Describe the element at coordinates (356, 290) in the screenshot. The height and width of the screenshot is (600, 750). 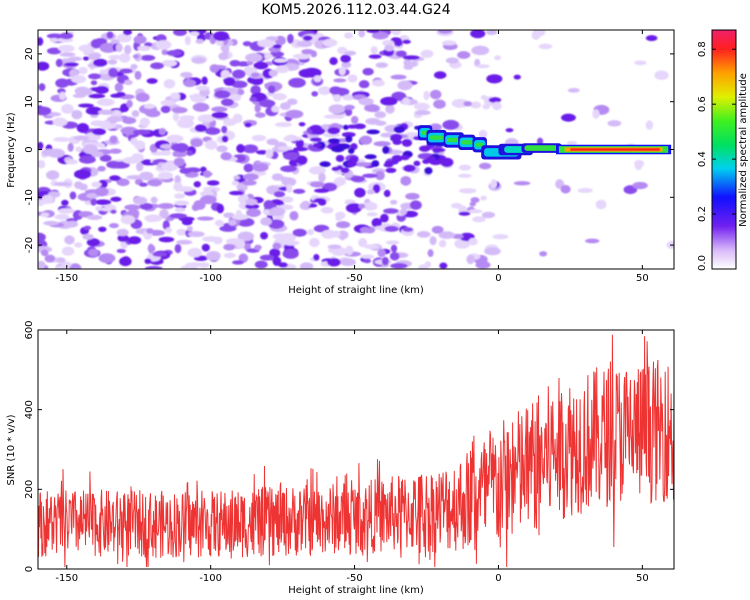
I see `heatmap-x-label: Height of straight line (km)` at that location.